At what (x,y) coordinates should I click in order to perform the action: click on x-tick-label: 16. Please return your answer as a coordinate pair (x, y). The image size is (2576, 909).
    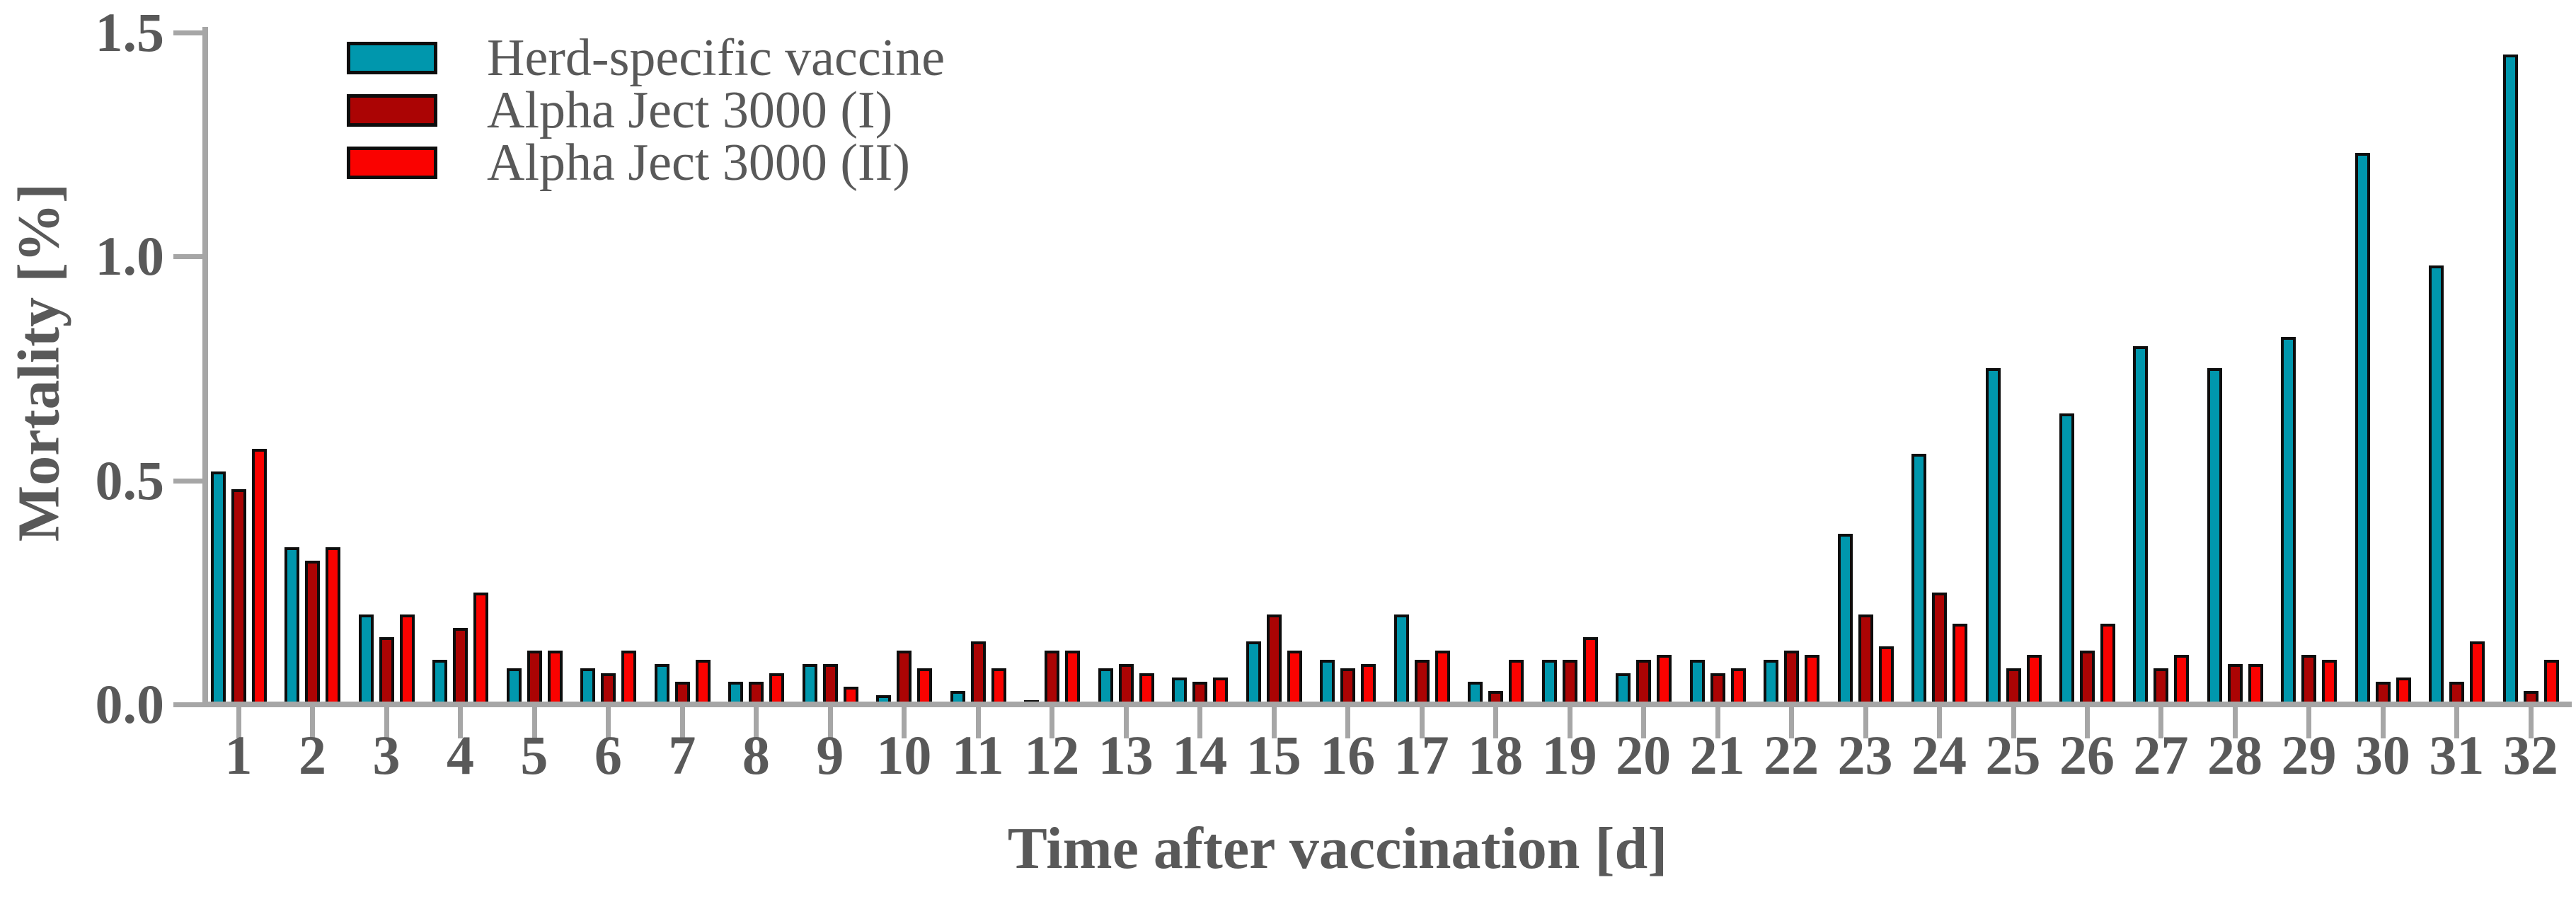
    Looking at the image, I should click on (1348, 755).